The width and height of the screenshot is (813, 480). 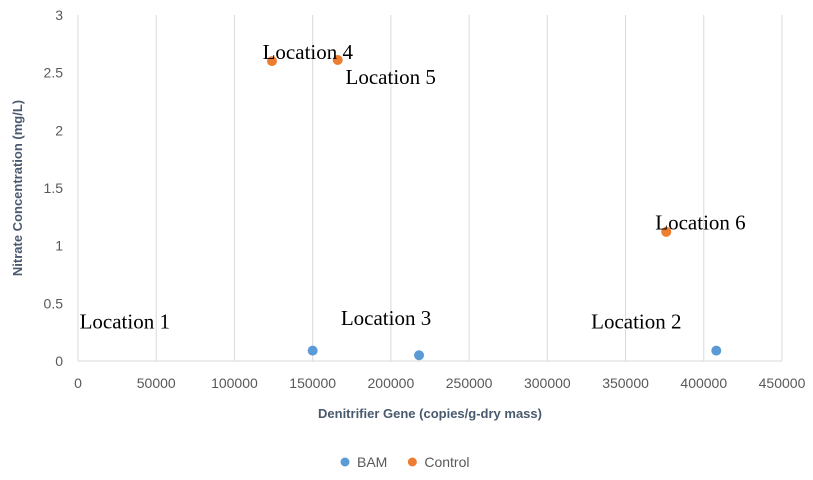 What do you see at coordinates (17, 188) in the screenshot?
I see `y-axis-title: Nitrate Concentration (mg/L)` at bounding box center [17, 188].